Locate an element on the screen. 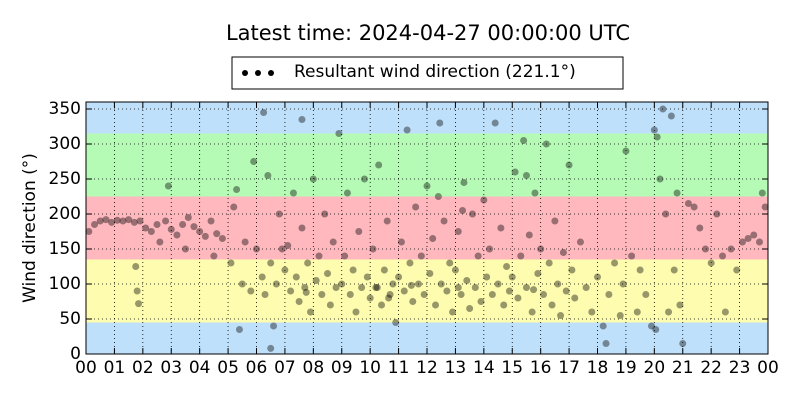 This screenshot has height=404, width=800. x-tick-label: 17 is located at coordinates (569, 368).